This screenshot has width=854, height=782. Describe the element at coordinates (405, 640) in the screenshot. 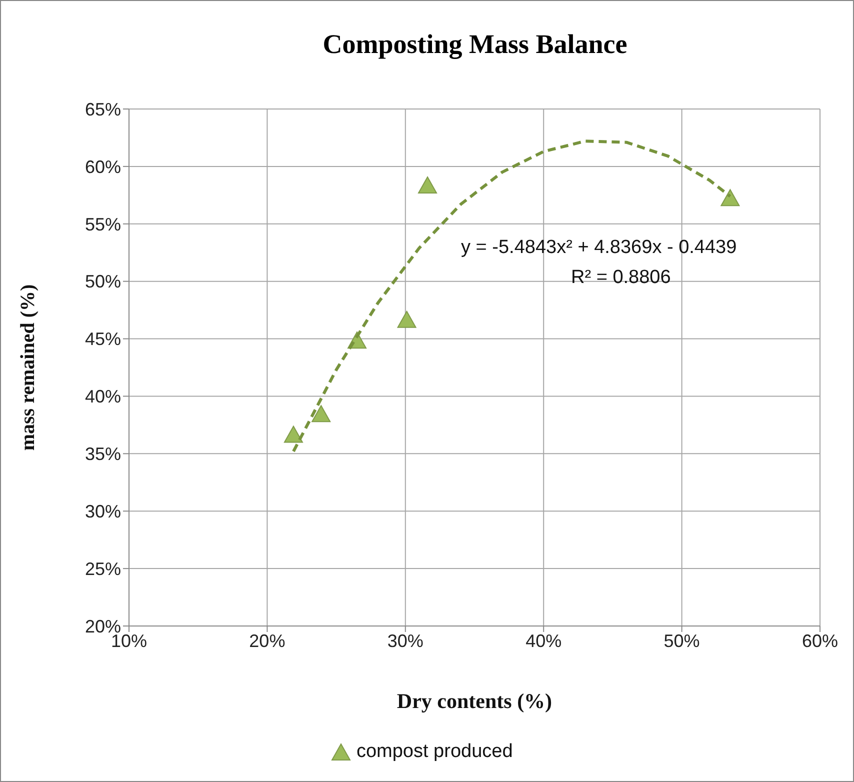

I see `x-tick-label: 30%` at that location.